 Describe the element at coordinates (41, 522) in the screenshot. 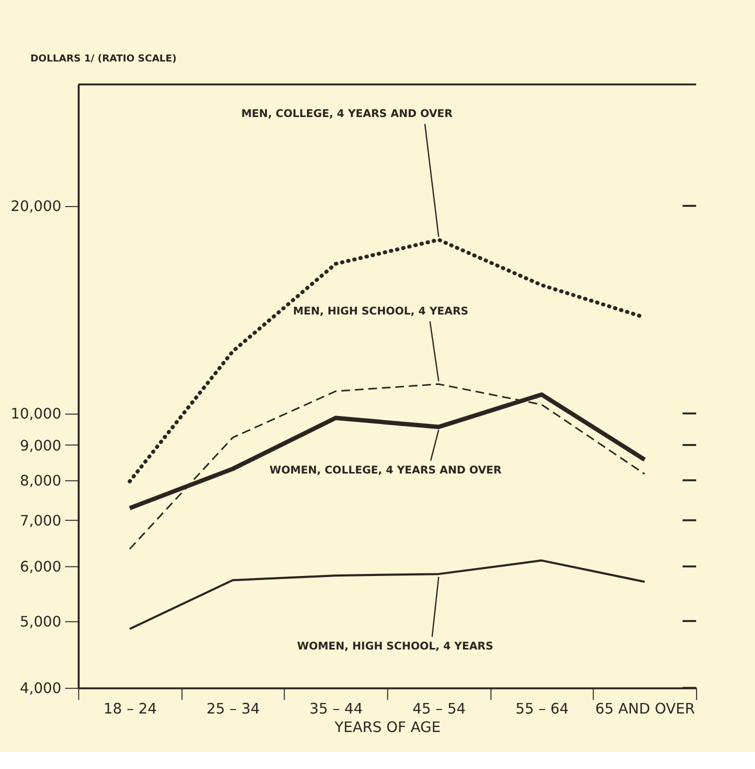

I see `y-tick-label: 7,000` at that location.